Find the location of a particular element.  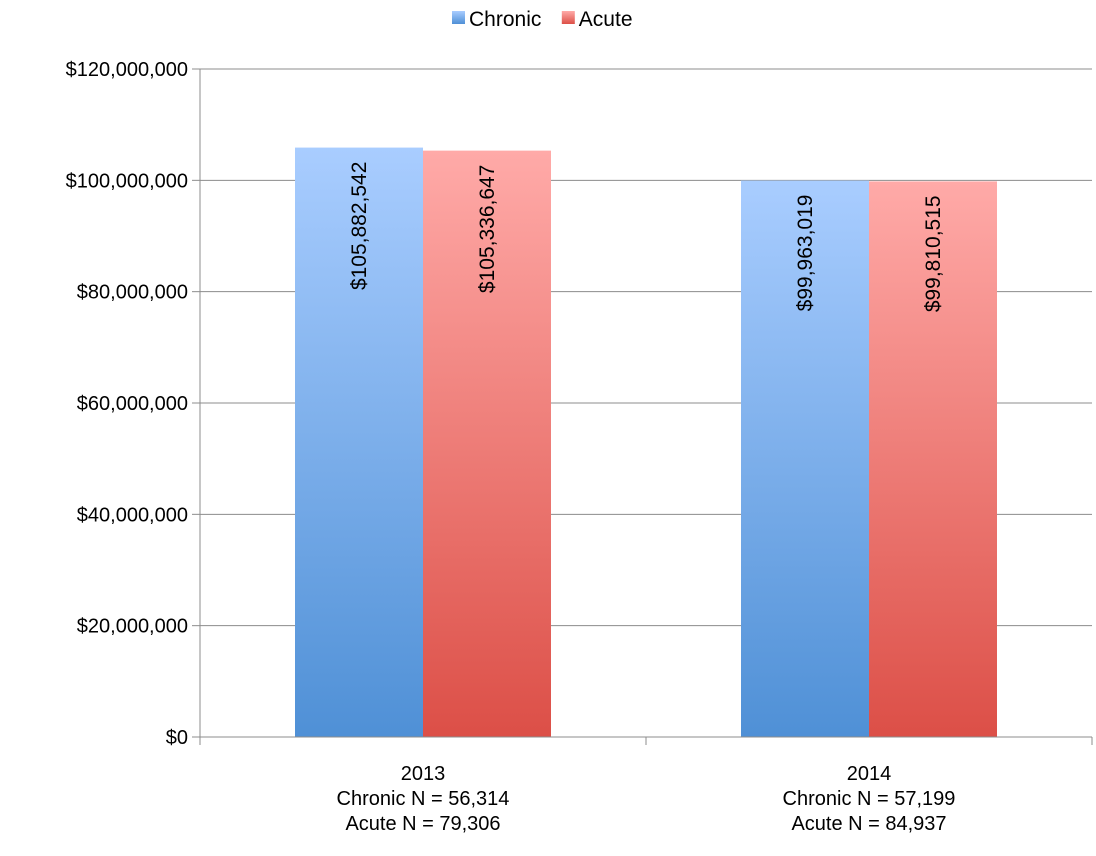

bar-chronic-2013 is located at coordinates (359, 442).